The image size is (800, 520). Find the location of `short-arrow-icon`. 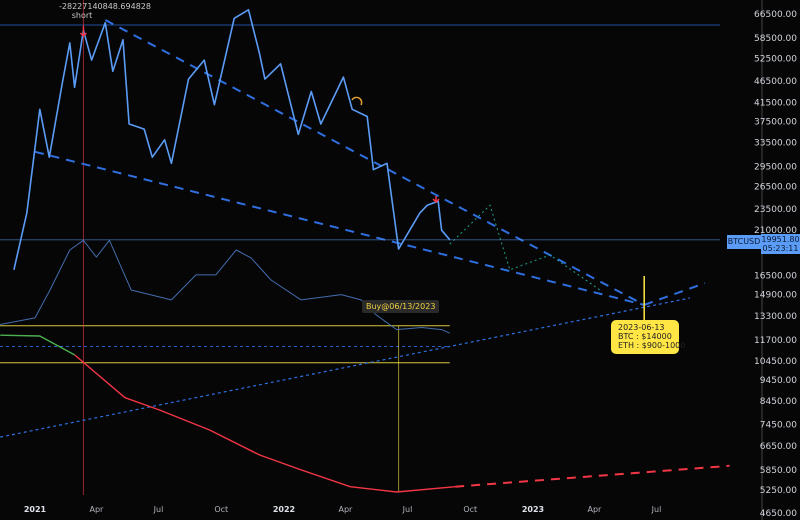

short-arrow-icon is located at coordinates (83, 32).